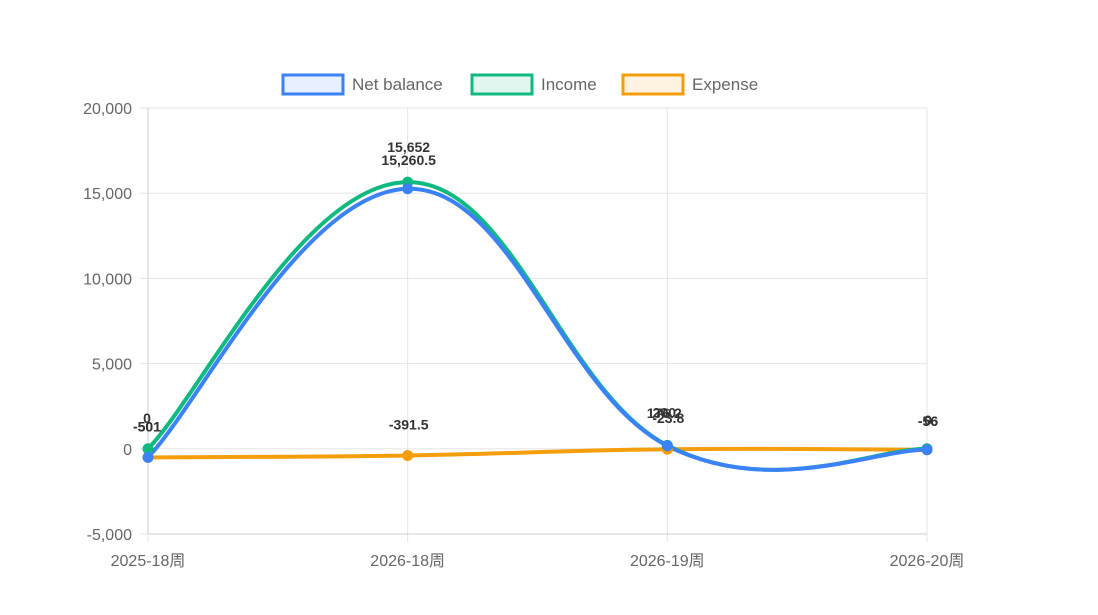 This screenshot has width=1098, height=615. I want to click on data-label: 176.2, so click(664, 413).